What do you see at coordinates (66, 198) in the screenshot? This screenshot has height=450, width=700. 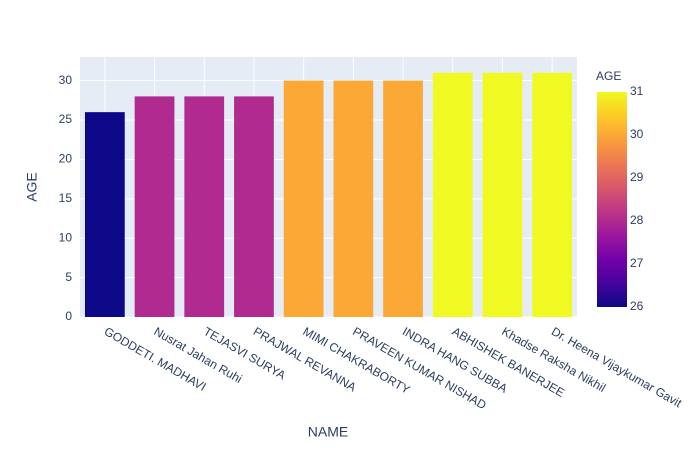 I see `y-tick-label: 15` at bounding box center [66, 198].